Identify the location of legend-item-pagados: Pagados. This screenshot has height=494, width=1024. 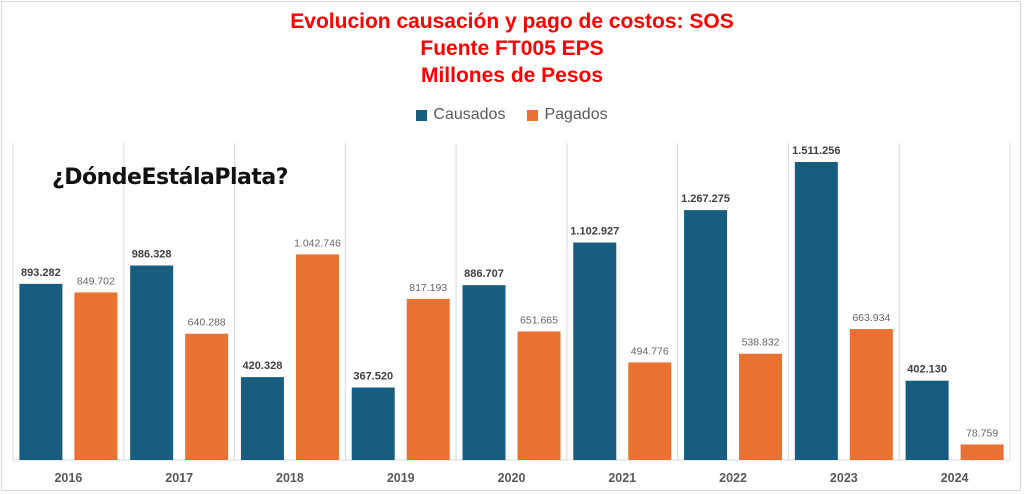
(567, 115).